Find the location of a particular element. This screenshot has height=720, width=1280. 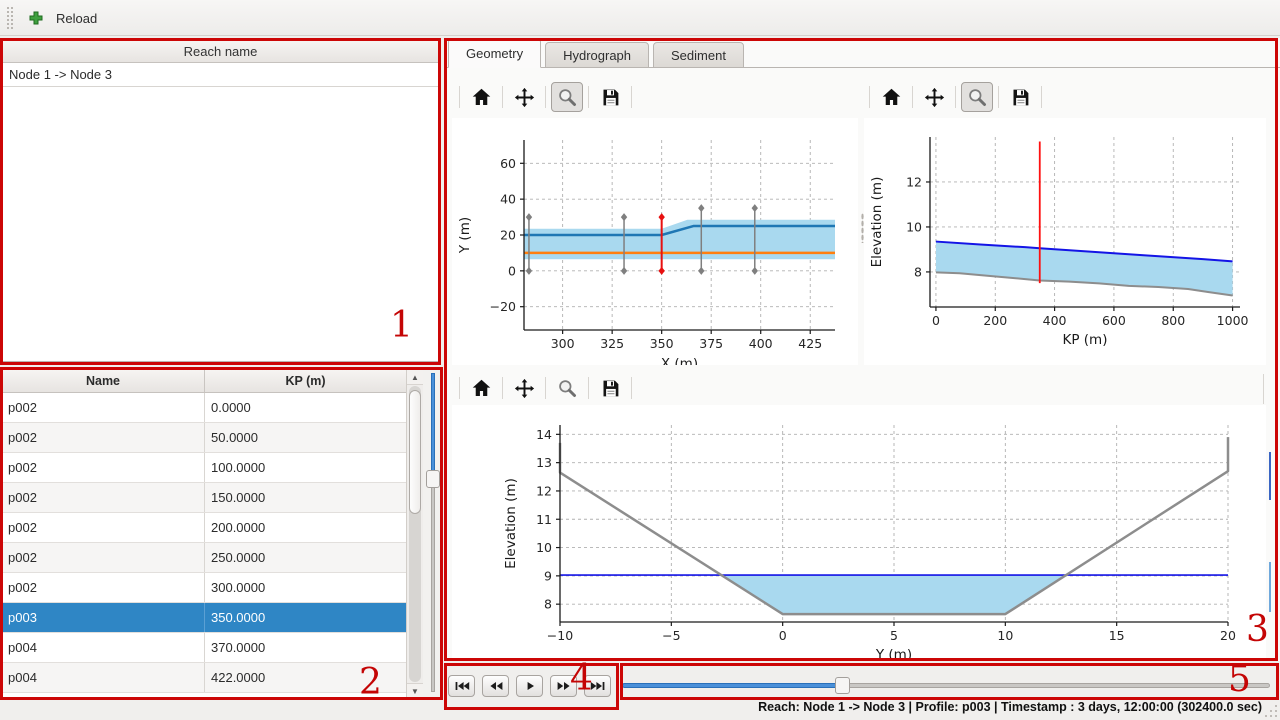

svg-text: 13 is located at coordinates (544, 462).